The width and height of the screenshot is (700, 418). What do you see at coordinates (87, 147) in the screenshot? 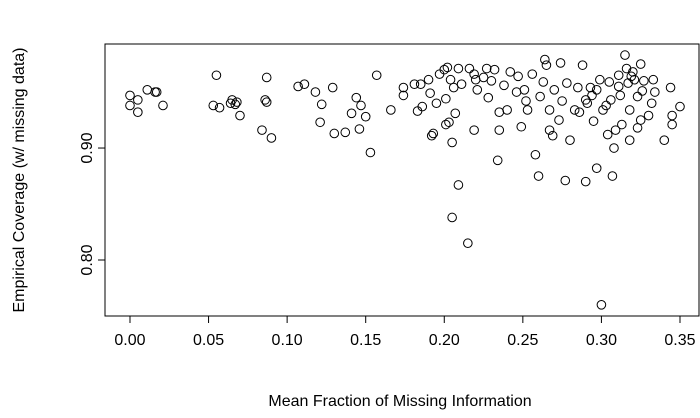
I see `y-tick-label: 0.90` at bounding box center [87, 147].